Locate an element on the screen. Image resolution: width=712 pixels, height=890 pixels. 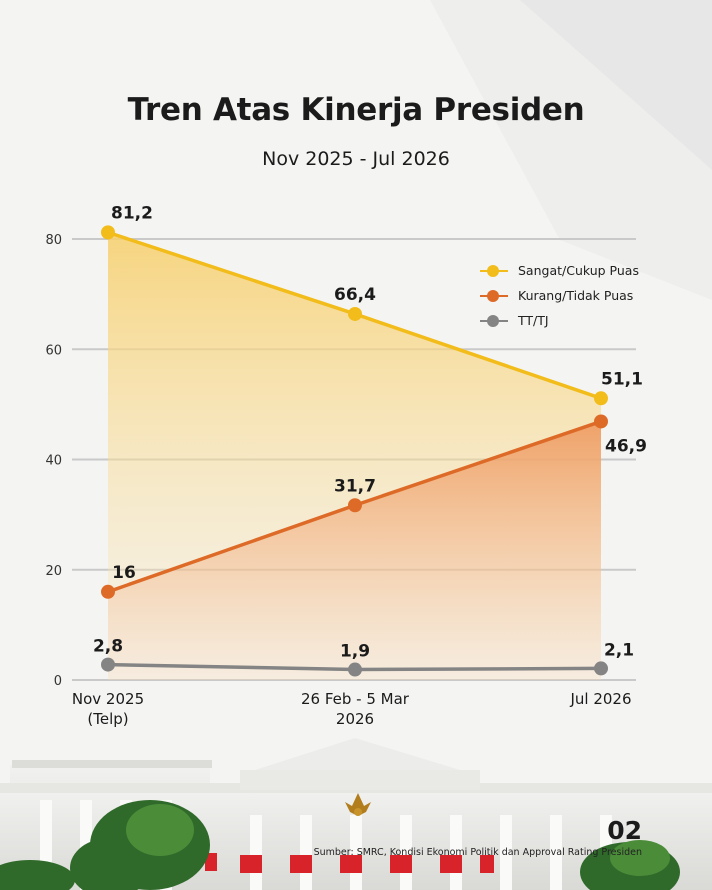
page-number: 02 is located at coordinates (624, 830).